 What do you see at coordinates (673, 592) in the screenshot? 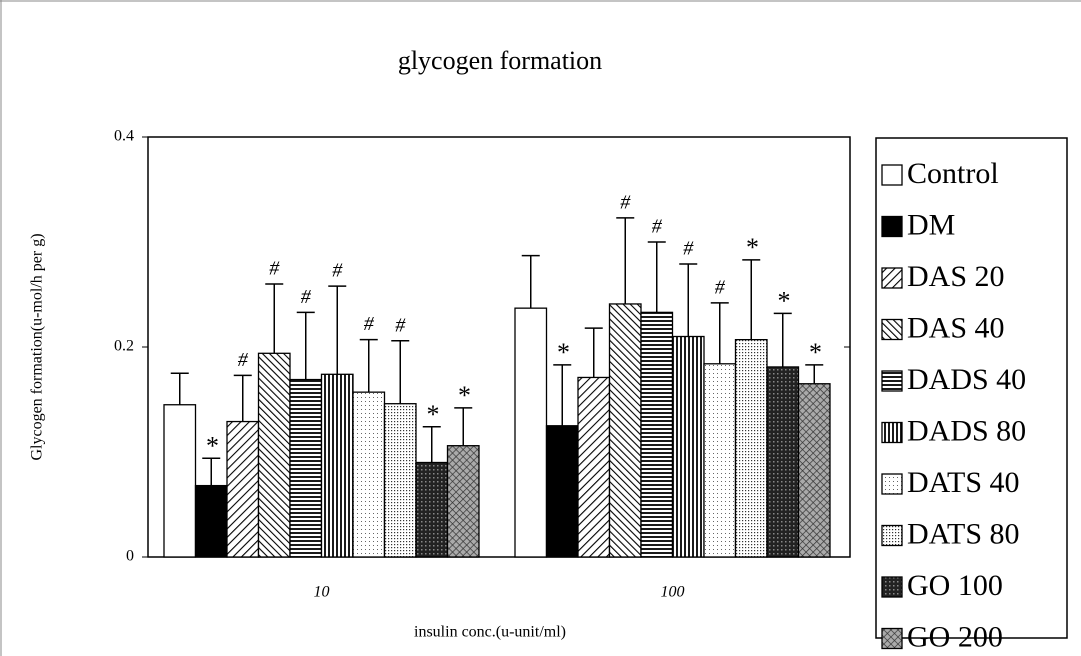
I see `x-tick-label: 100` at bounding box center [673, 592].